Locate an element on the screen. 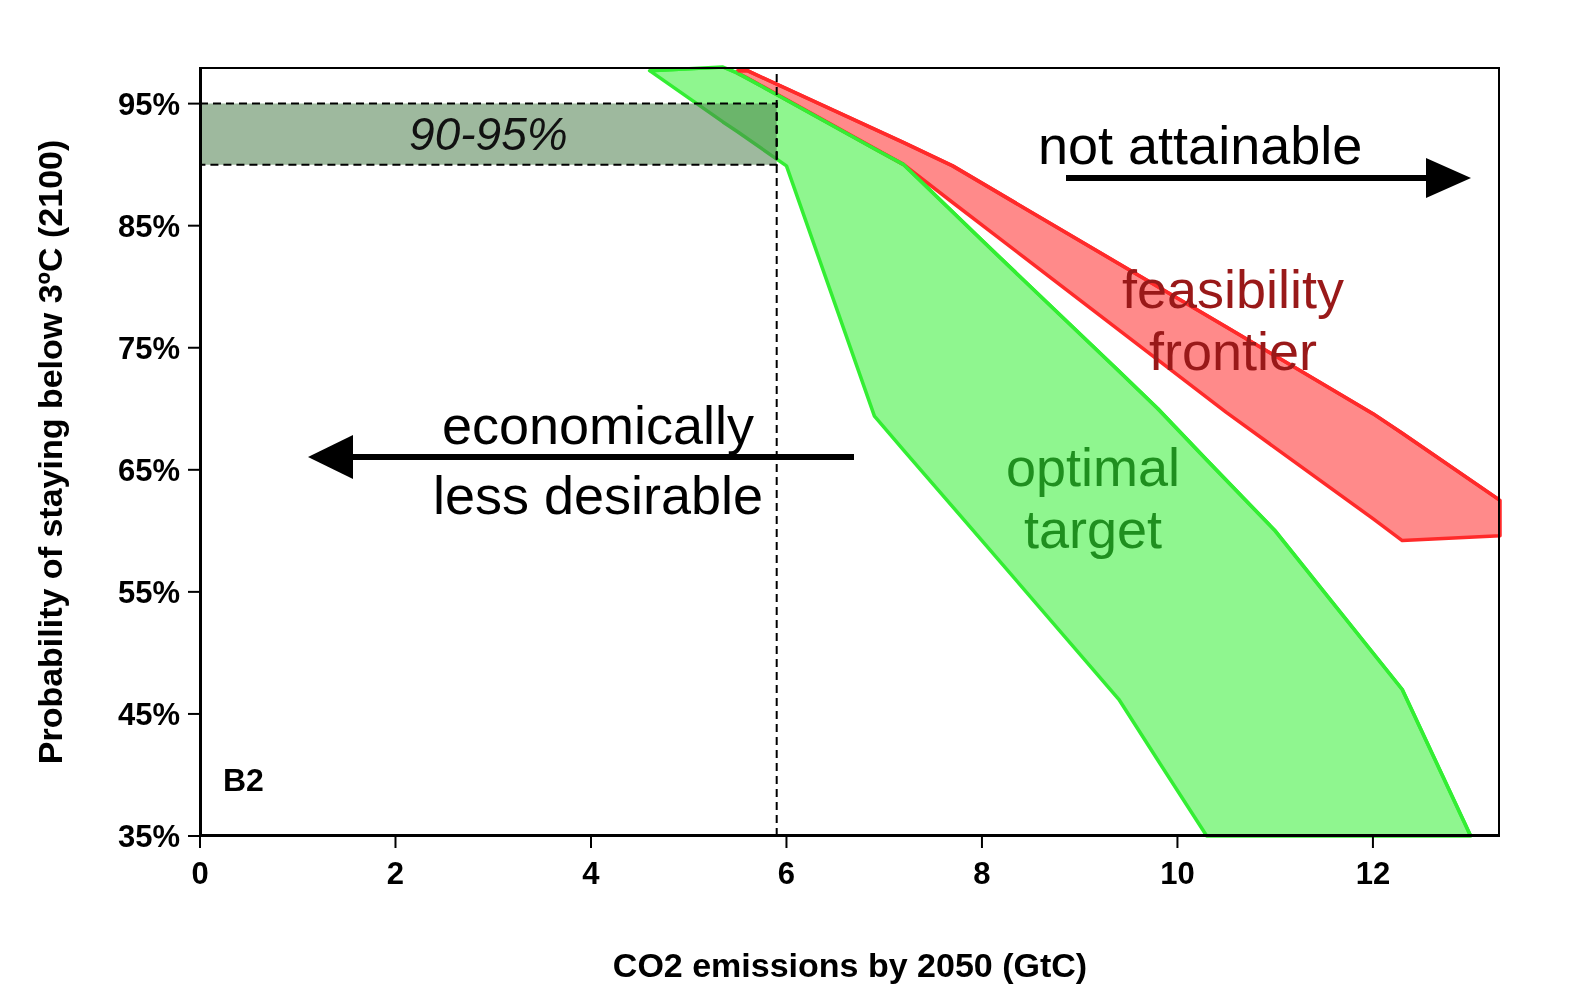 This screenshot has width=1579, height=1001. y-tick-label: 75% is located at coordinates (148, 348).